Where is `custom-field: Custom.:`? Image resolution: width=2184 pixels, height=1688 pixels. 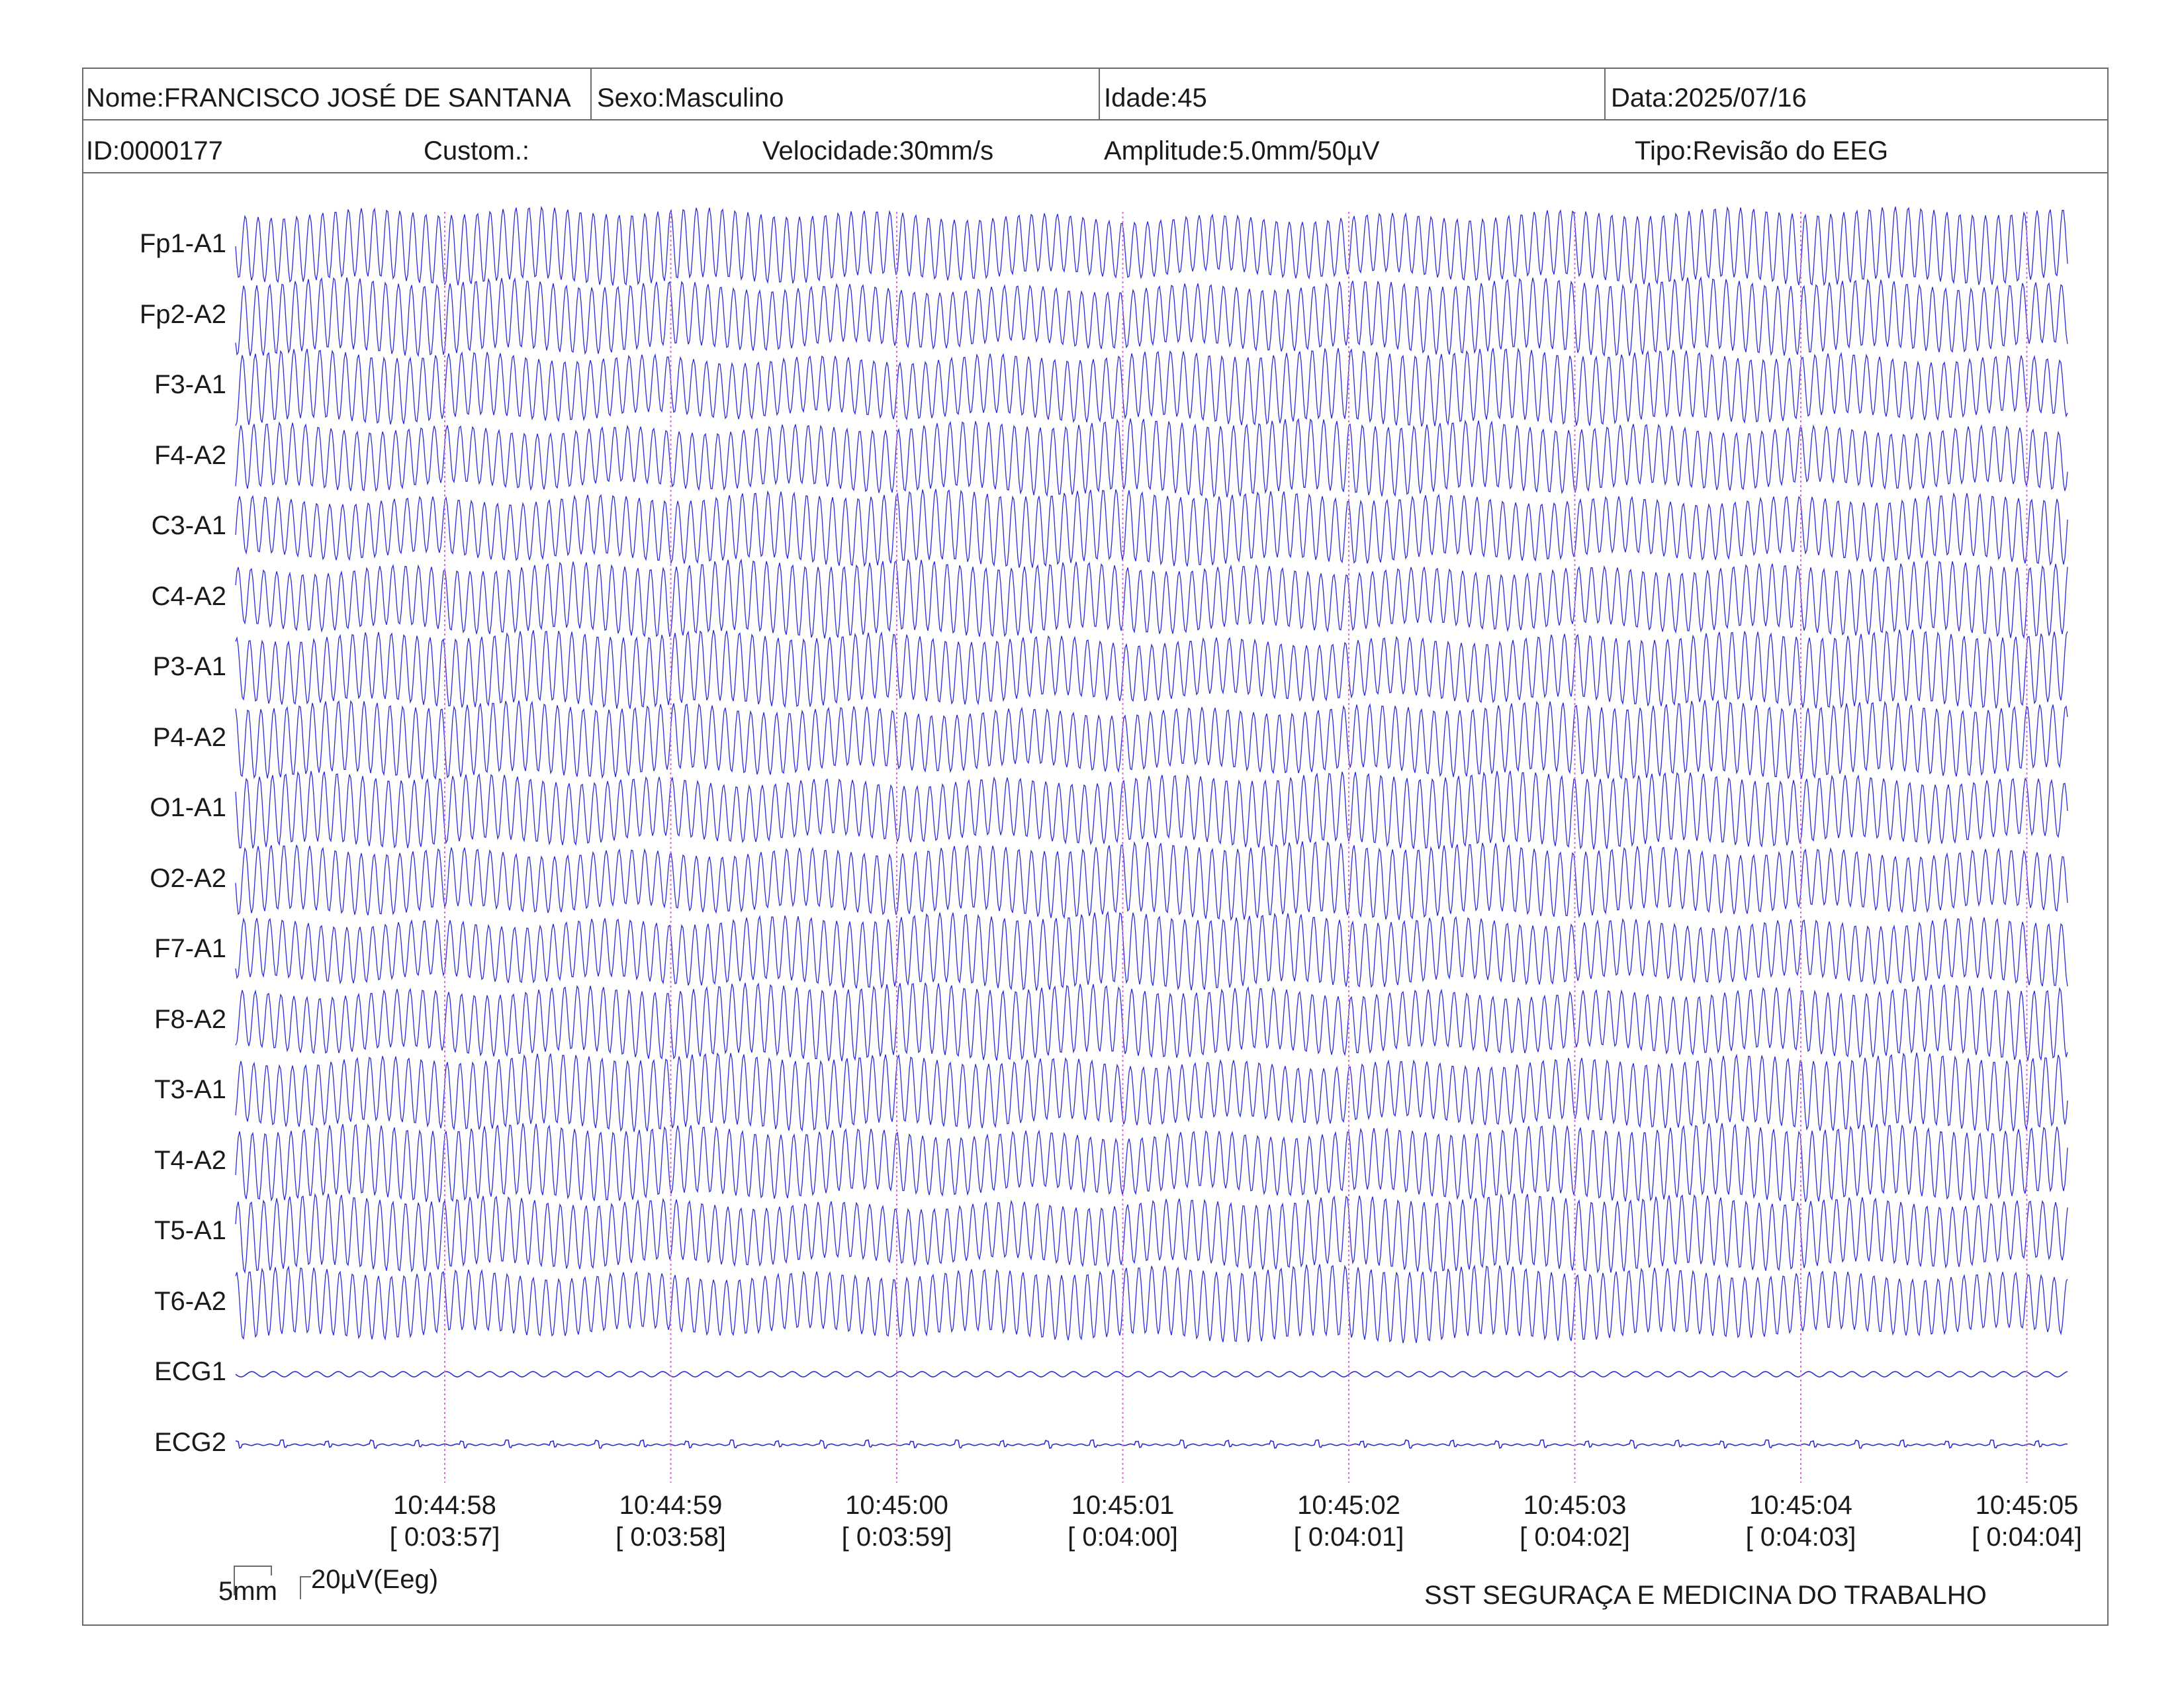 custom-field: Custom.: is located at coordinates (477, 150).